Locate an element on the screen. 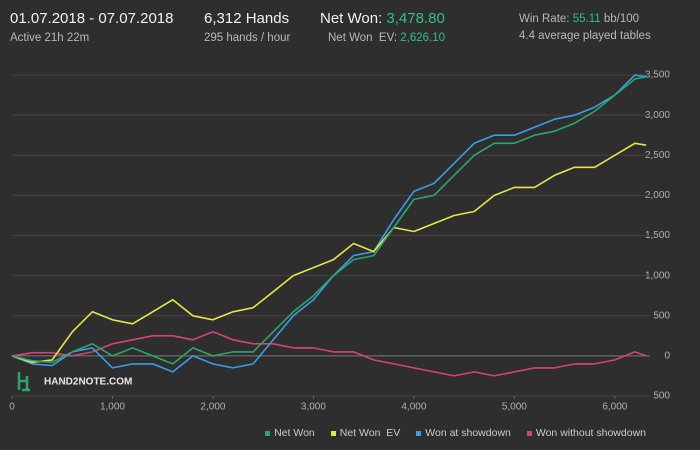  active-time: Active 21h 22m is located at coordinates (50, 38).